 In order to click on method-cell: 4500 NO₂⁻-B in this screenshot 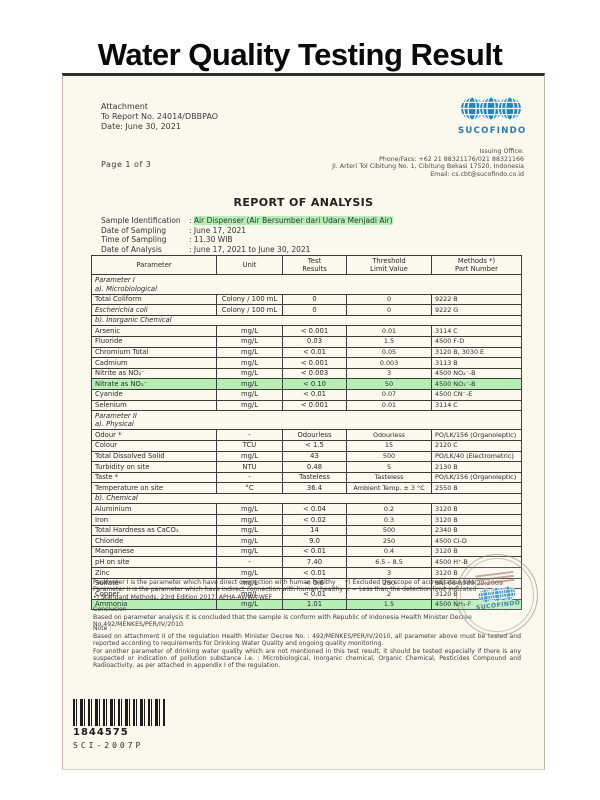, I will do `click(476, 373)`.